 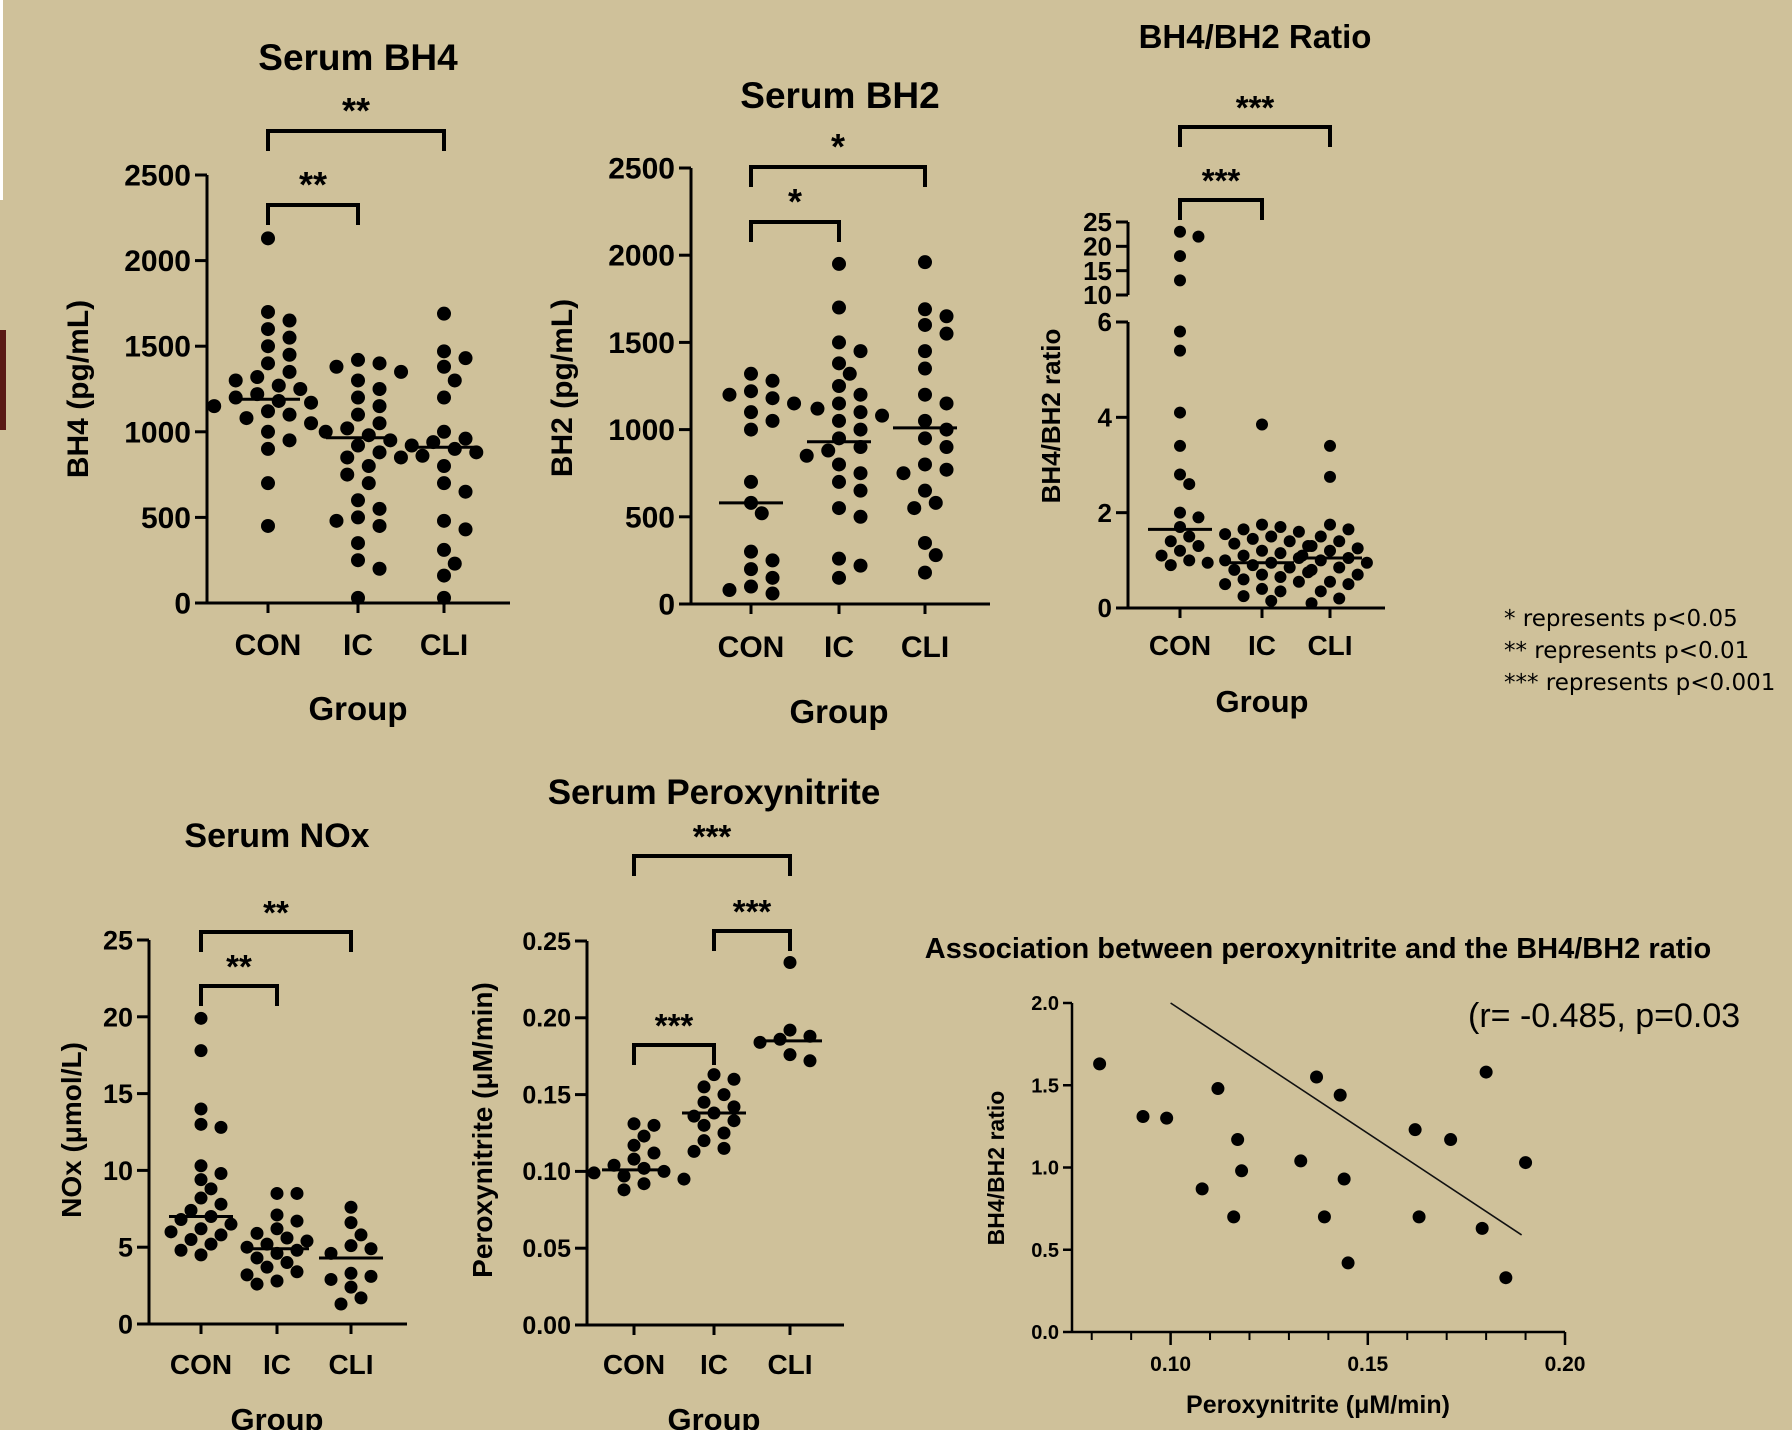 What do you see at coordinates (276, 912) in the screenshot?
I see `significance-label: **` at bounding box center [276, 912].